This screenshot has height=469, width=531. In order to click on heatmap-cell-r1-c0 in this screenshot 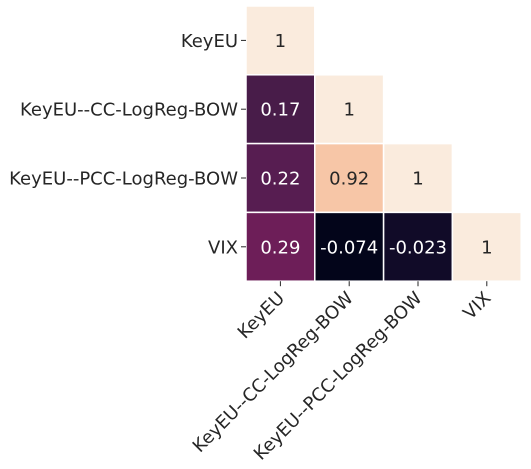, I will do `click(280, 109)`.